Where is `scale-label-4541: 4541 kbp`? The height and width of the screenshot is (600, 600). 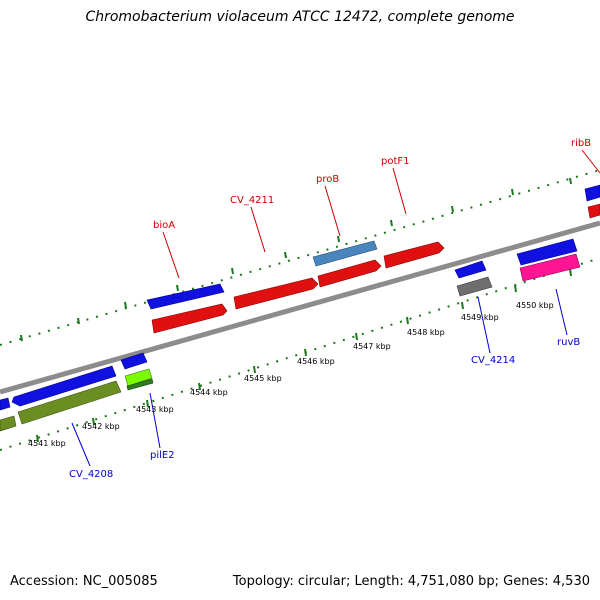
scale-label-4541: 4541 kbp is located at coordinates (47, 443).